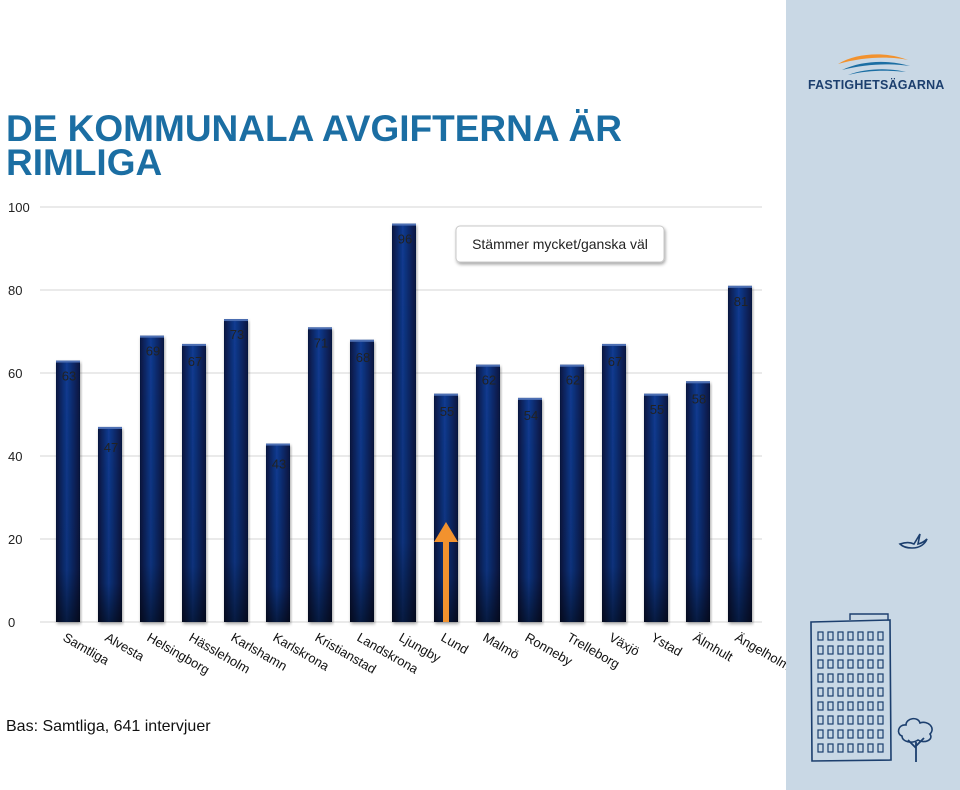  What do you see at coordinates (501, 646) in the screenshot?
I see `x-tick-label: Malmö` at bounding box center [501, 646].